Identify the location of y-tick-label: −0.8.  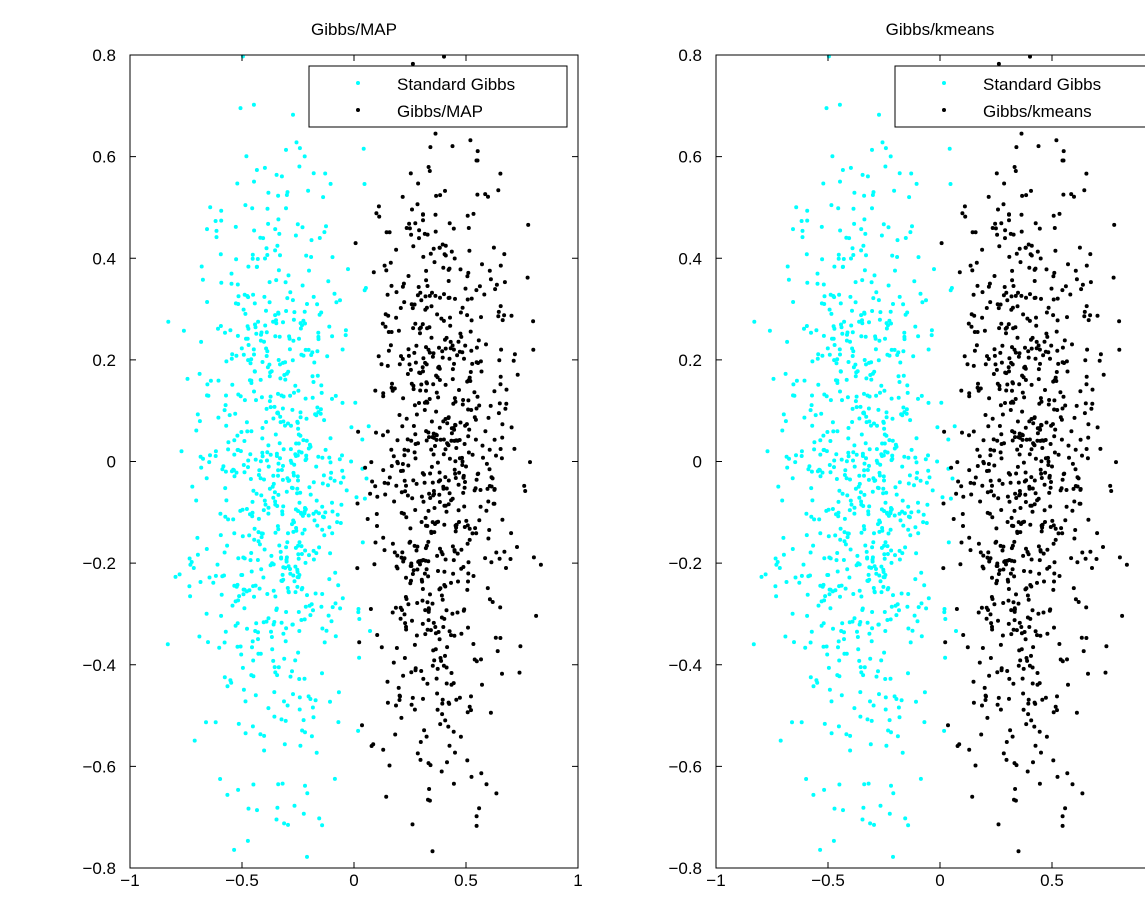
(99, 868).